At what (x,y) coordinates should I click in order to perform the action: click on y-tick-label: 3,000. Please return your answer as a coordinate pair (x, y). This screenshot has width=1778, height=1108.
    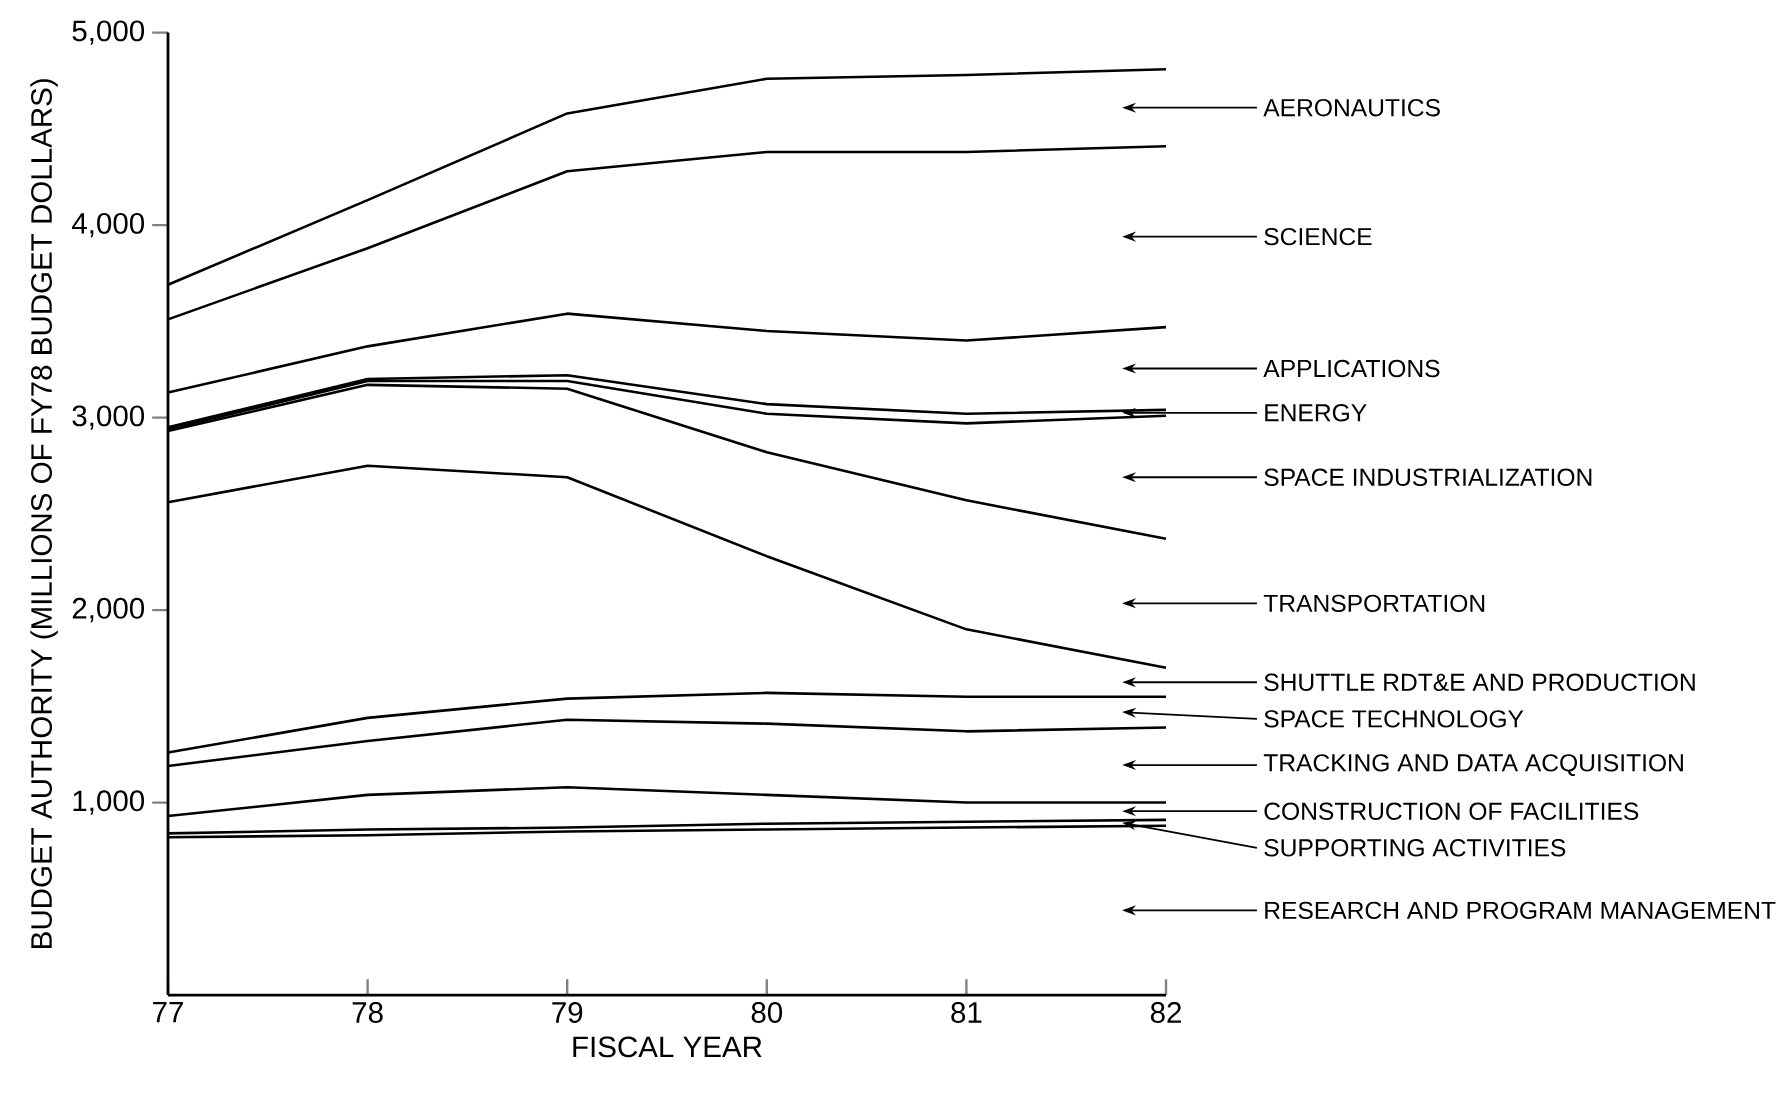
    Looking at the image, I should click on (108, 417).